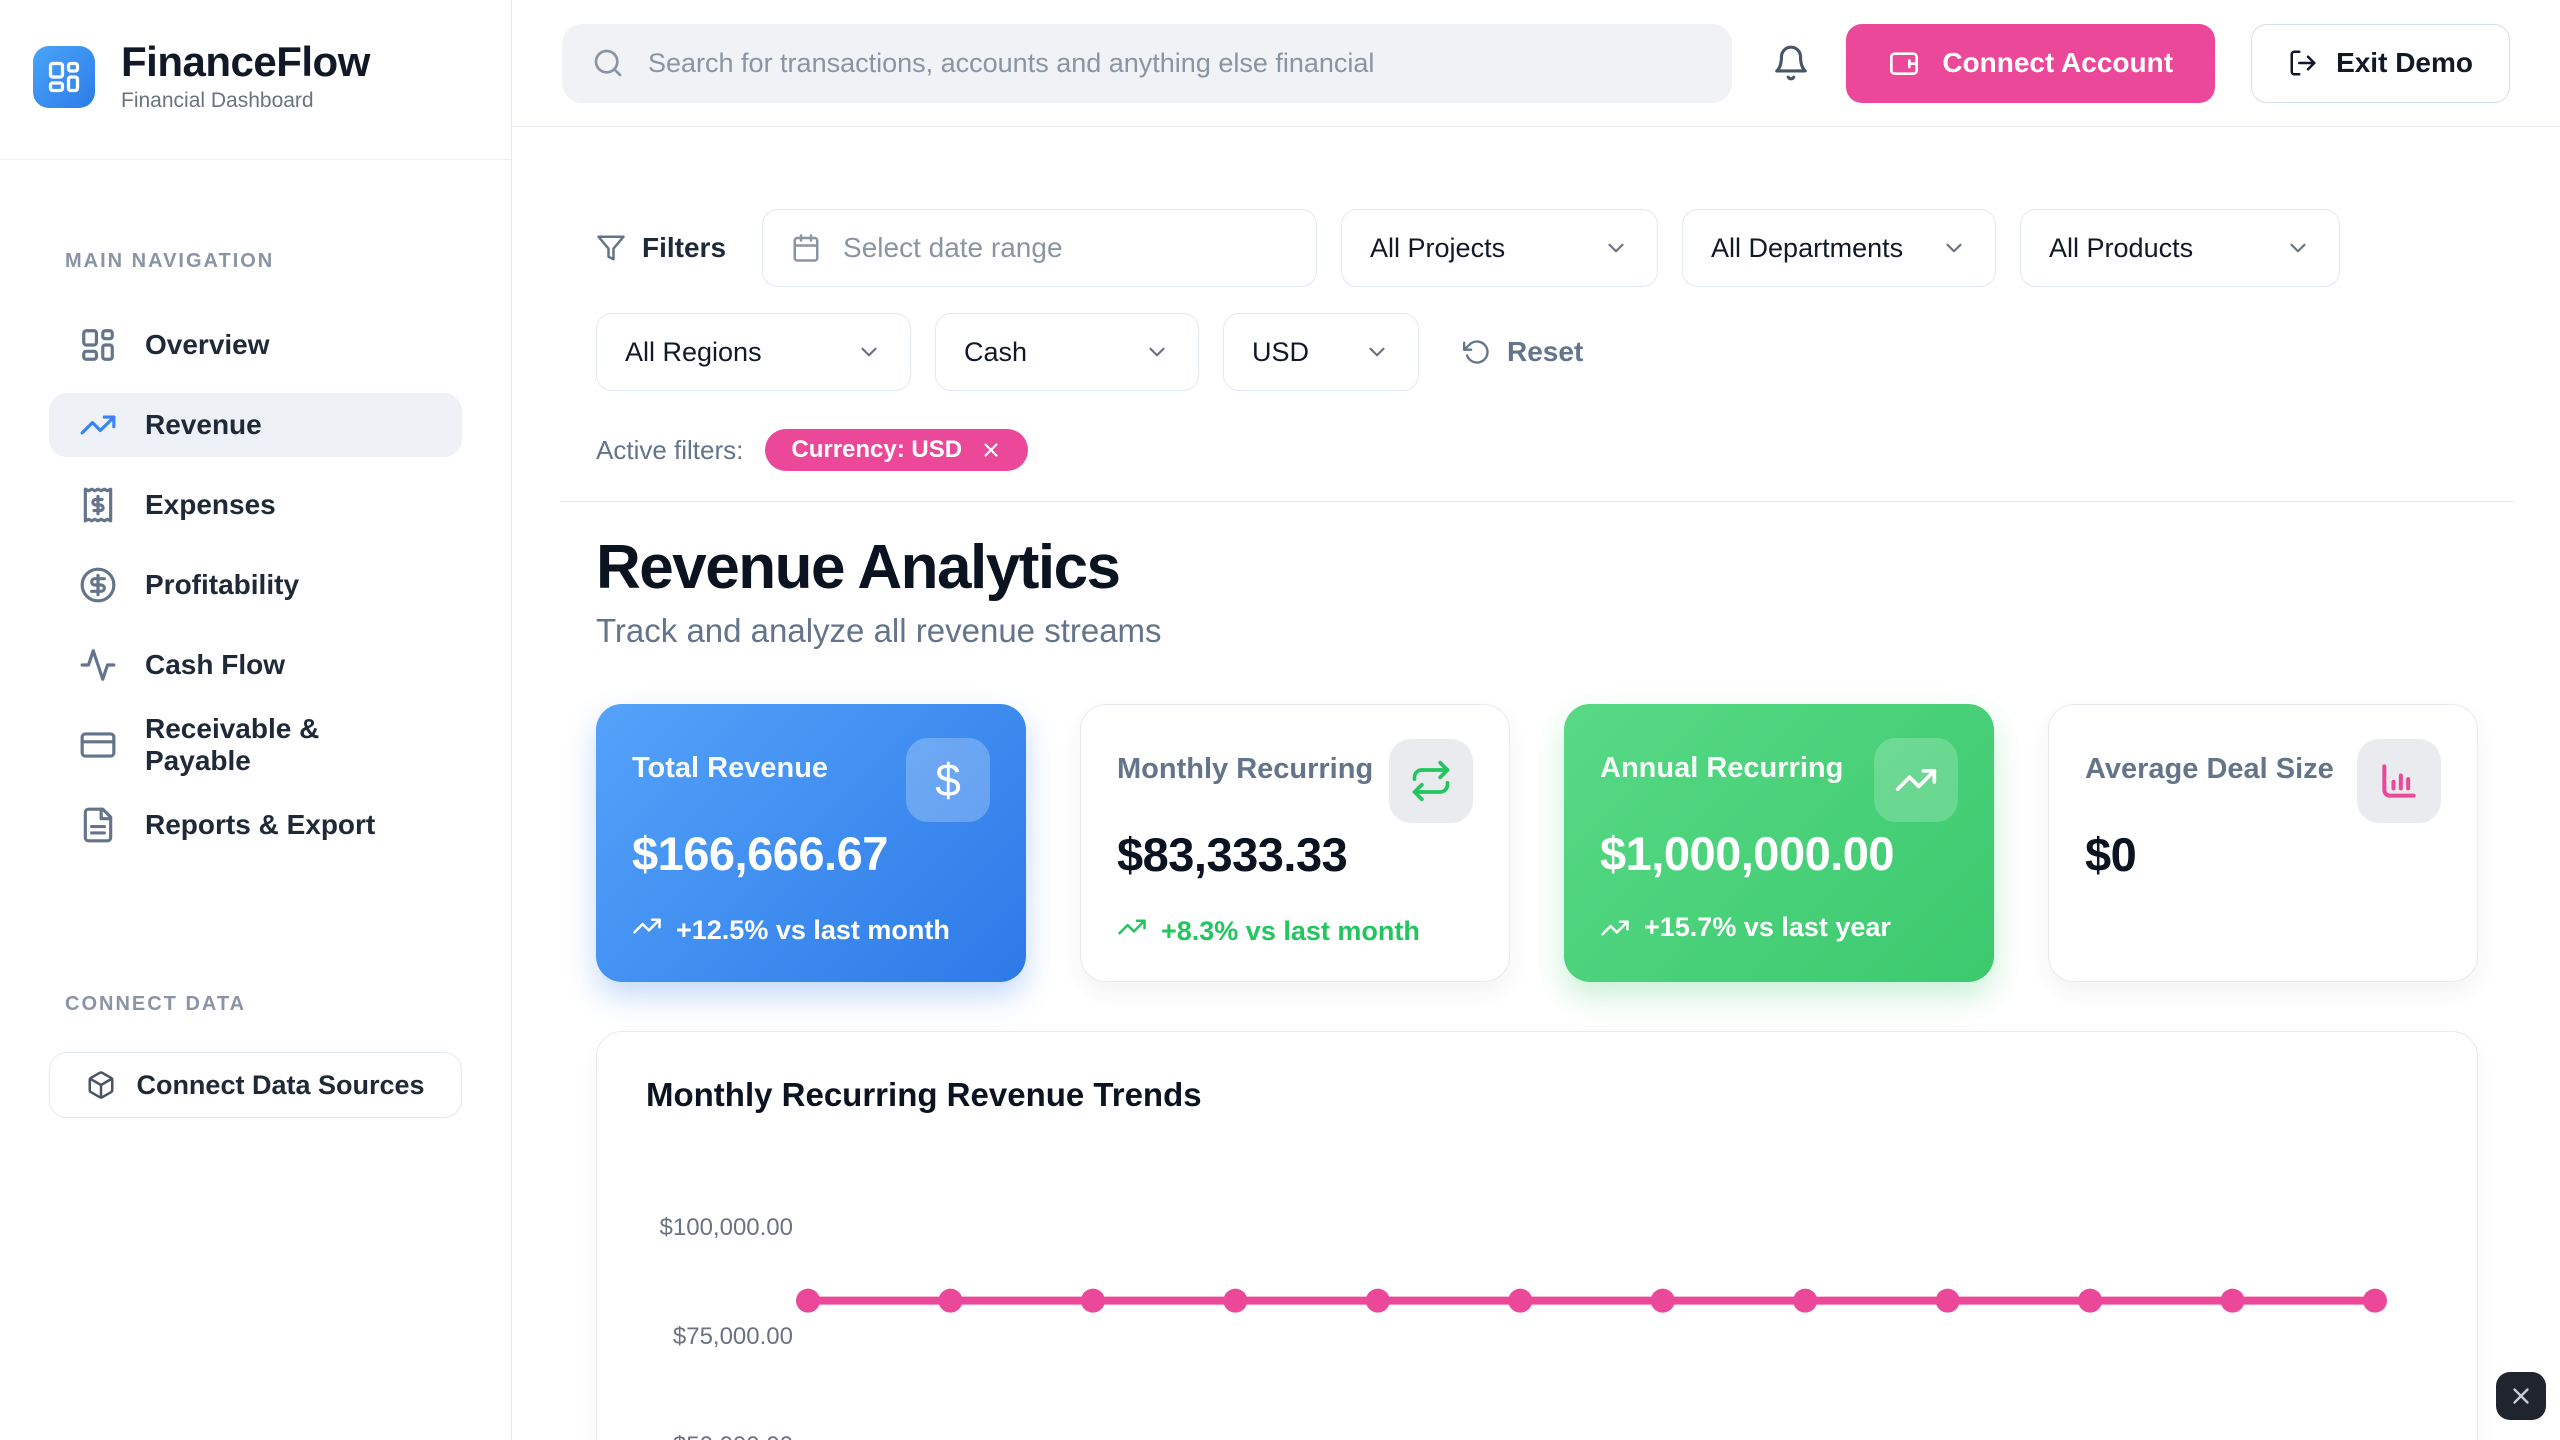  I want to click on y-axis-tick: $50,000.00, so click(695, 1436).